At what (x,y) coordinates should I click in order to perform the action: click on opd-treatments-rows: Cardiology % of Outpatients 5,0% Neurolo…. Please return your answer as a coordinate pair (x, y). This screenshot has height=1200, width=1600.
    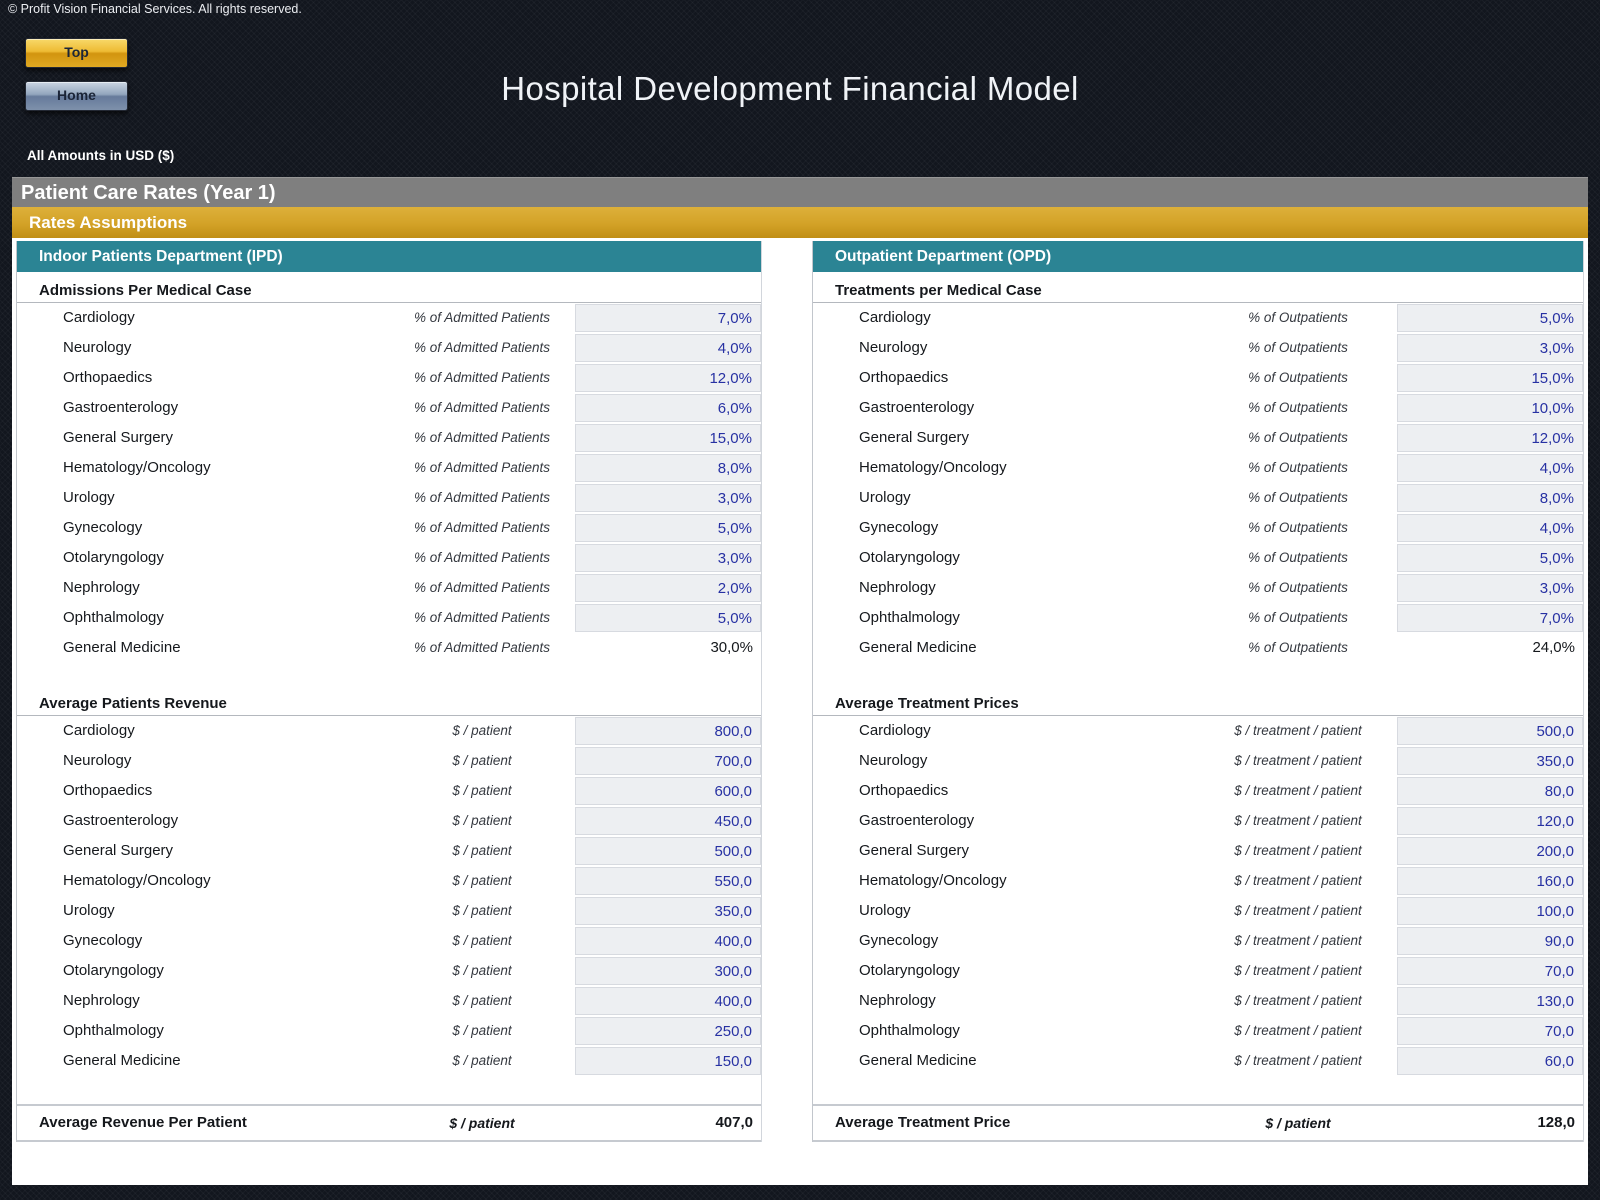
    Looking at the image, I should click on (1198, 483).